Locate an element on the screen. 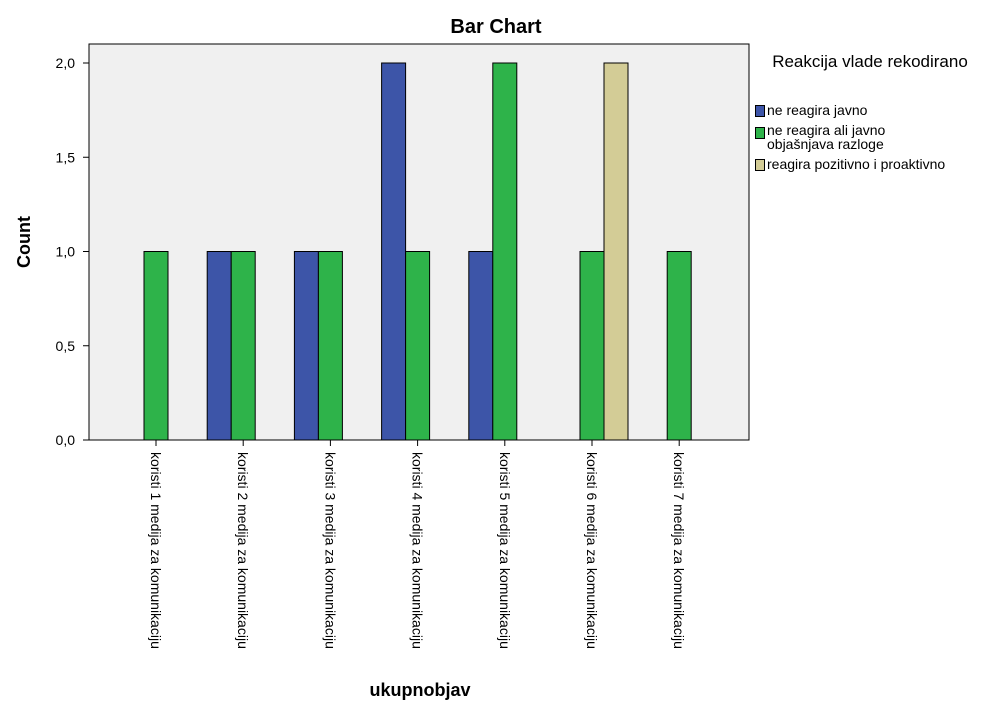  x-tick-label: koristi 1 medija za komunikaciju is located at coordinates (156, 550).